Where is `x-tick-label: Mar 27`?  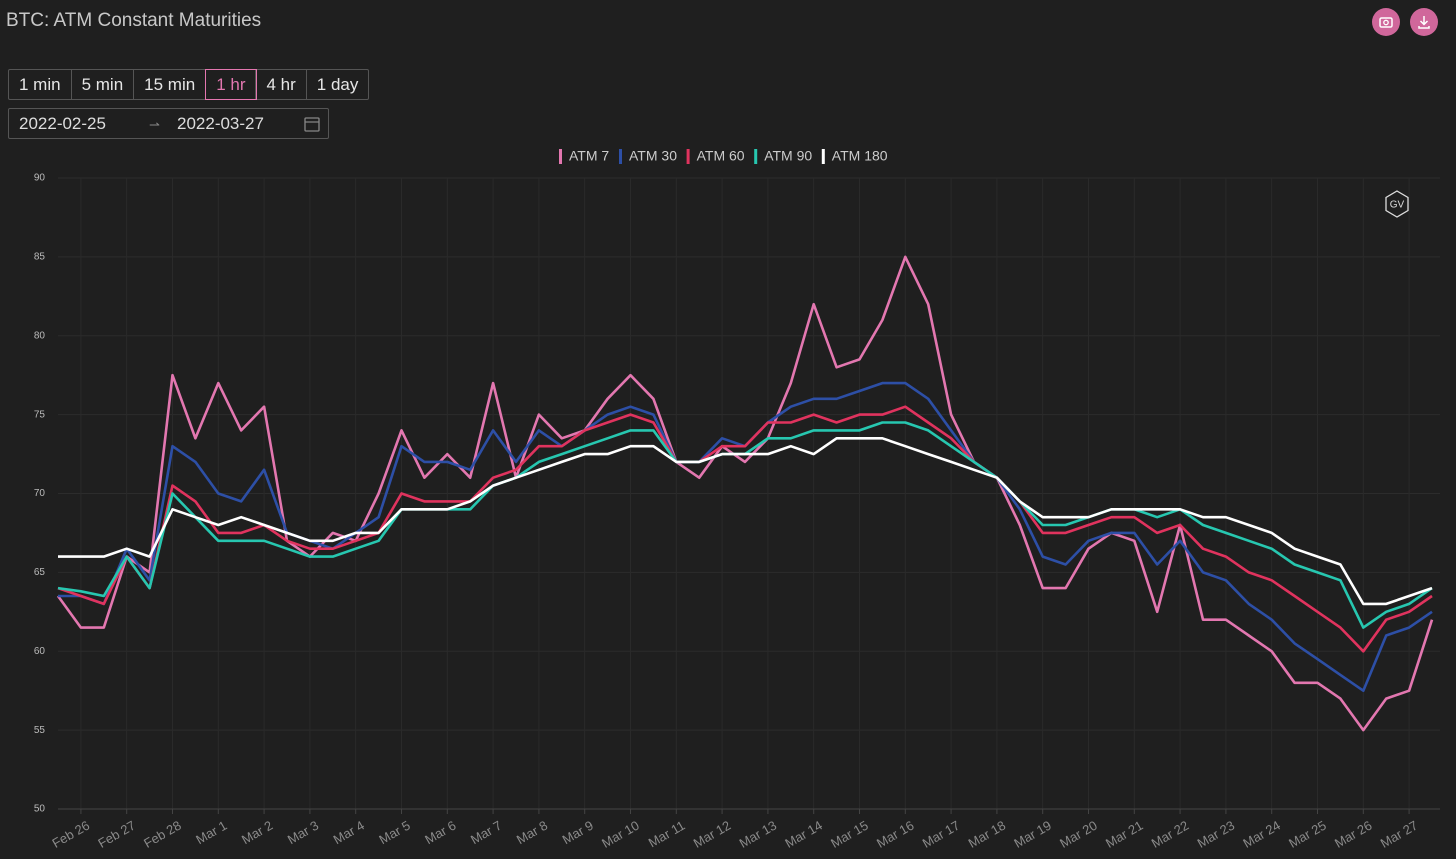
x-tick-label: Mar 27 is located at coordinates (1399, 834).